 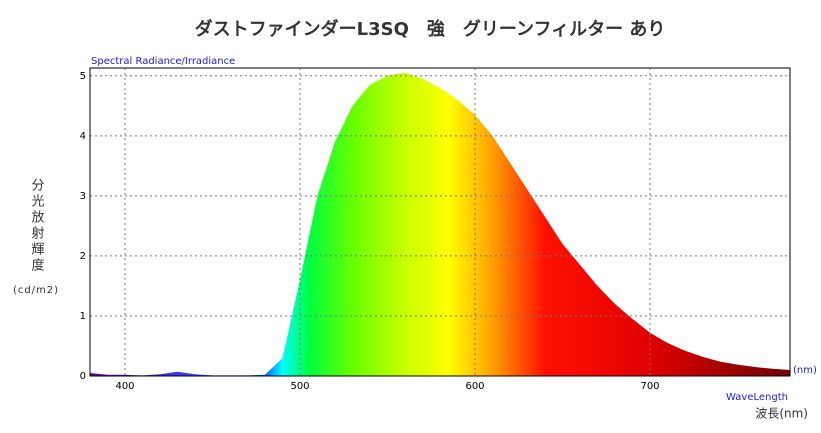 I want to click on chart-title: ダストファインダーL3SQ 強 グリーンフィルター あり, so click(x=430, y=29).